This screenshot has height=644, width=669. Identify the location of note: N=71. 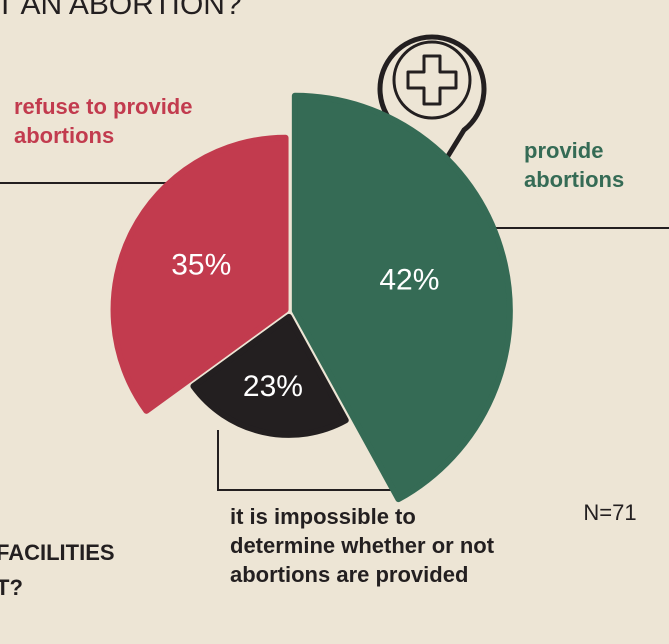
(609, 512).